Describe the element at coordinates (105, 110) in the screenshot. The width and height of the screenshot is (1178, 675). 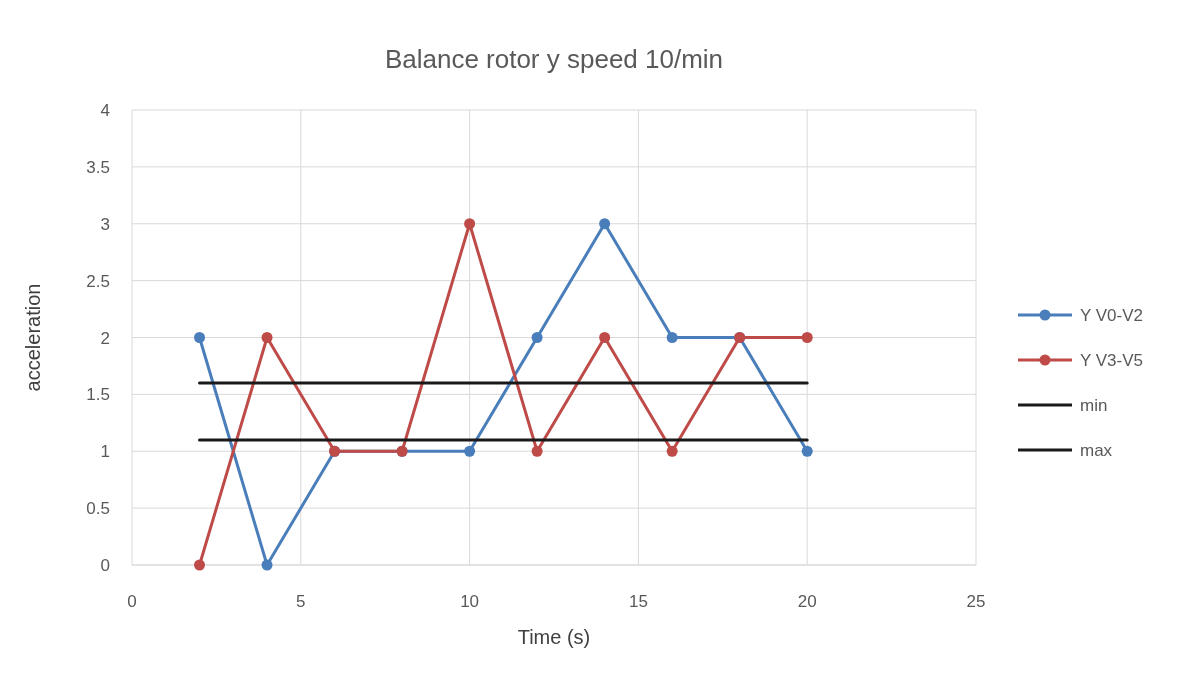
I see `y-tick-label: 4` at that location.